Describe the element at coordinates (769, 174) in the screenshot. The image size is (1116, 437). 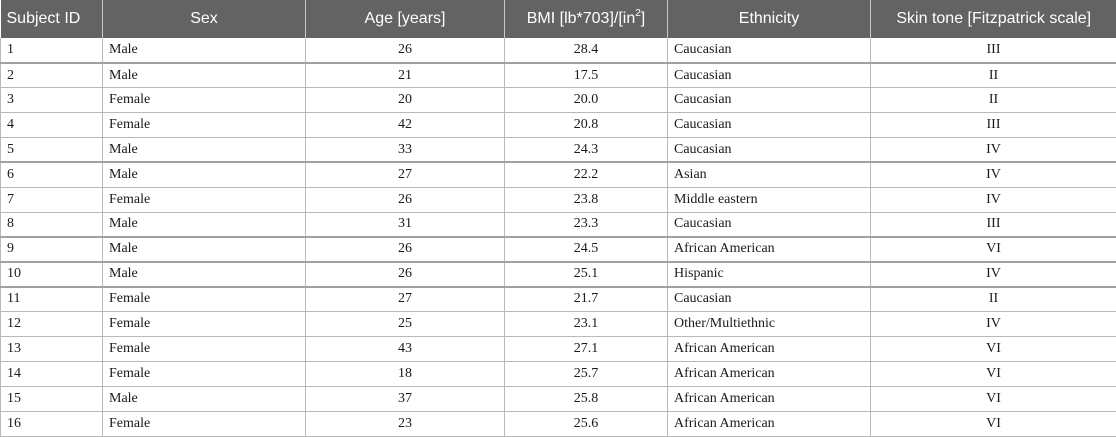
I see `cell-ethnicity: Asian` at that location.